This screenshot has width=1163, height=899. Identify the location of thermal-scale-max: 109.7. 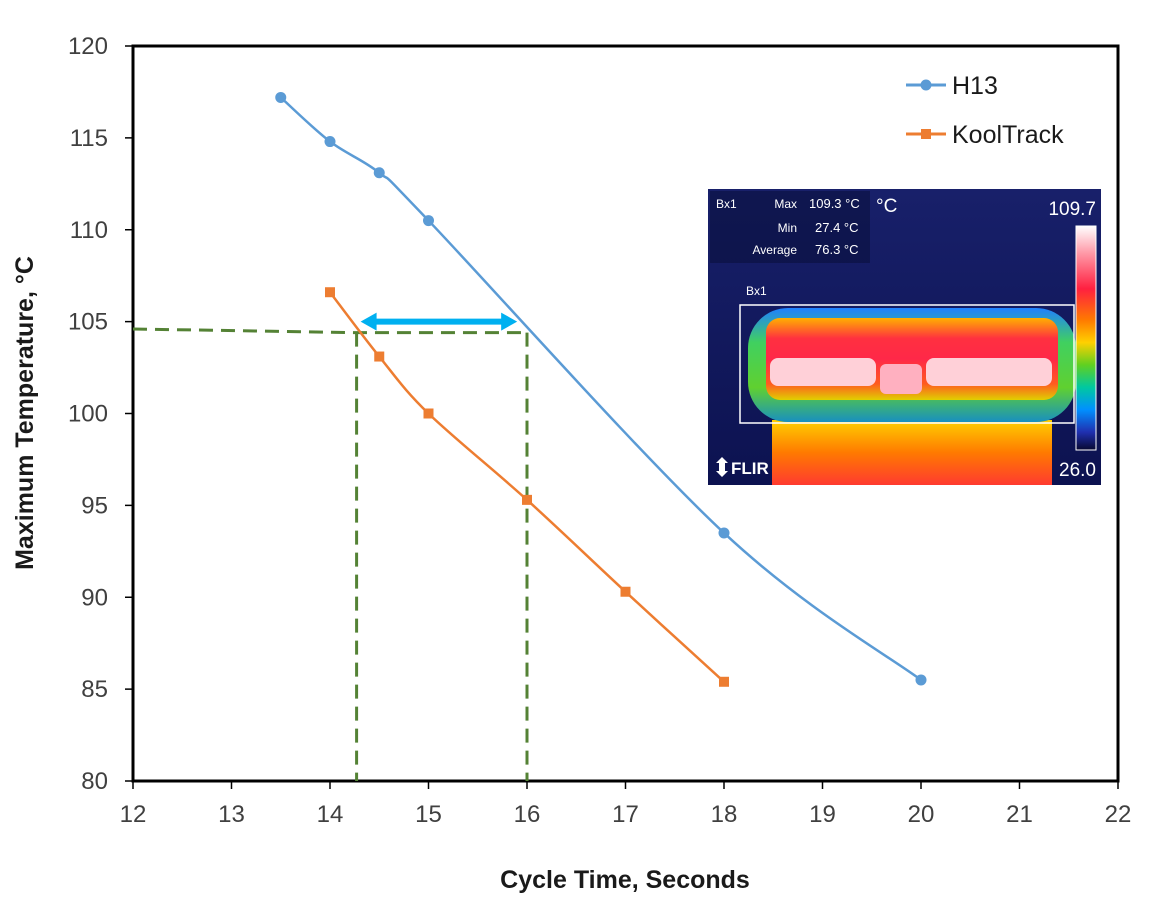
(1072, 209).